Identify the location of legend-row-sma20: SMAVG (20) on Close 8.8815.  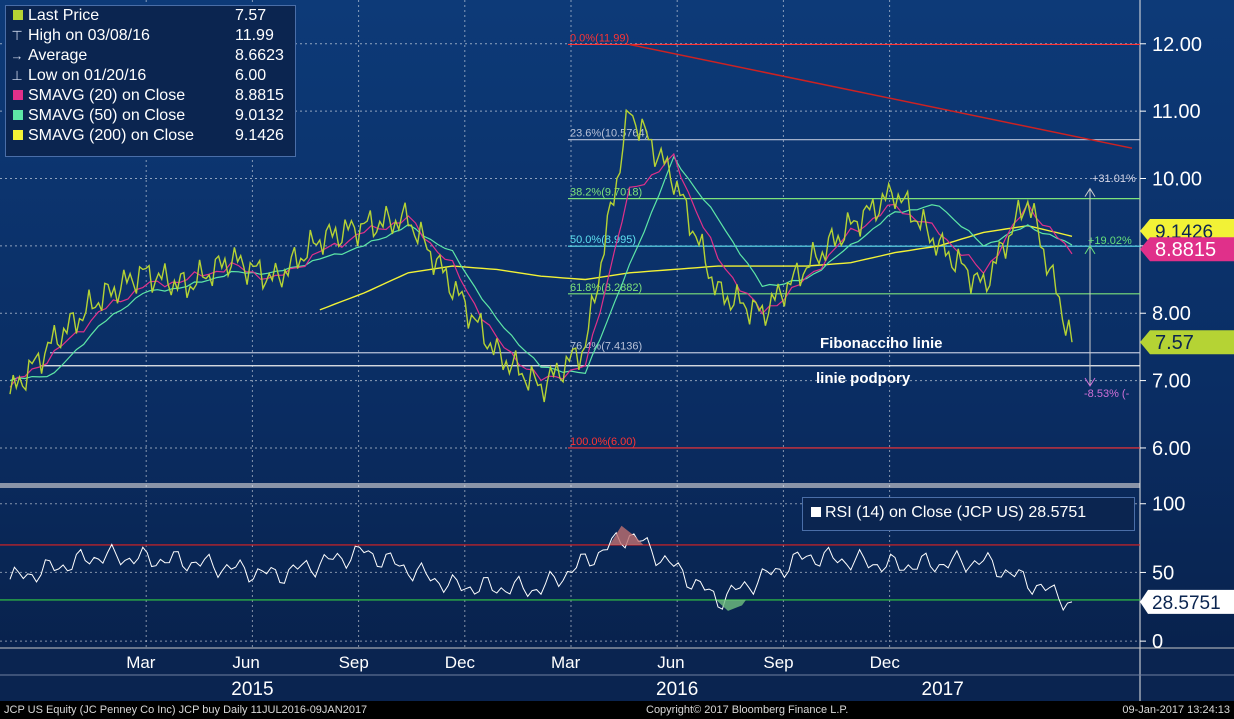
(150, 96).